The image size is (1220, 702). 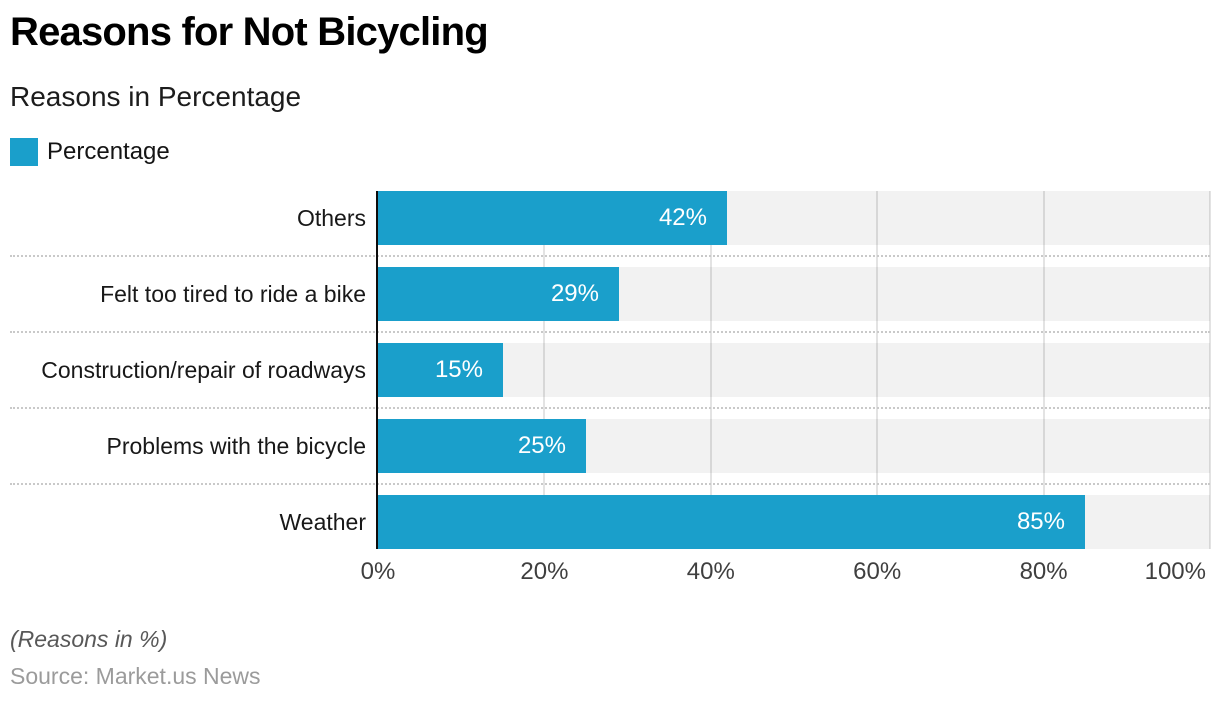 What do you see at coordinates (544, 571) in the screenshot?
I see `x-tick-label: 20%` at bounding box center [544, 571].